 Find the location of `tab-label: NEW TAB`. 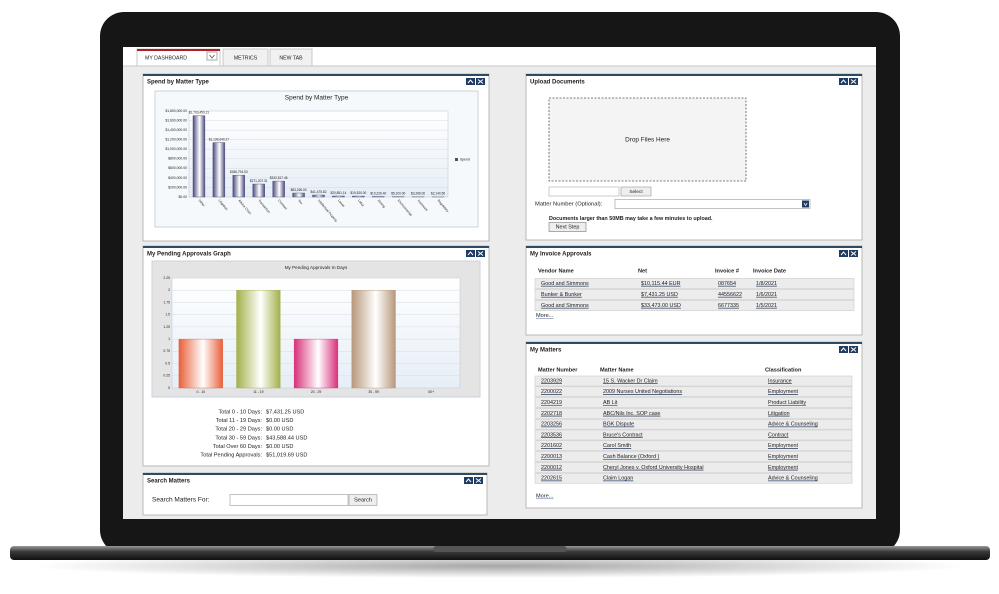

tab-label: NEW TAB is located at coordinates (291, 58).